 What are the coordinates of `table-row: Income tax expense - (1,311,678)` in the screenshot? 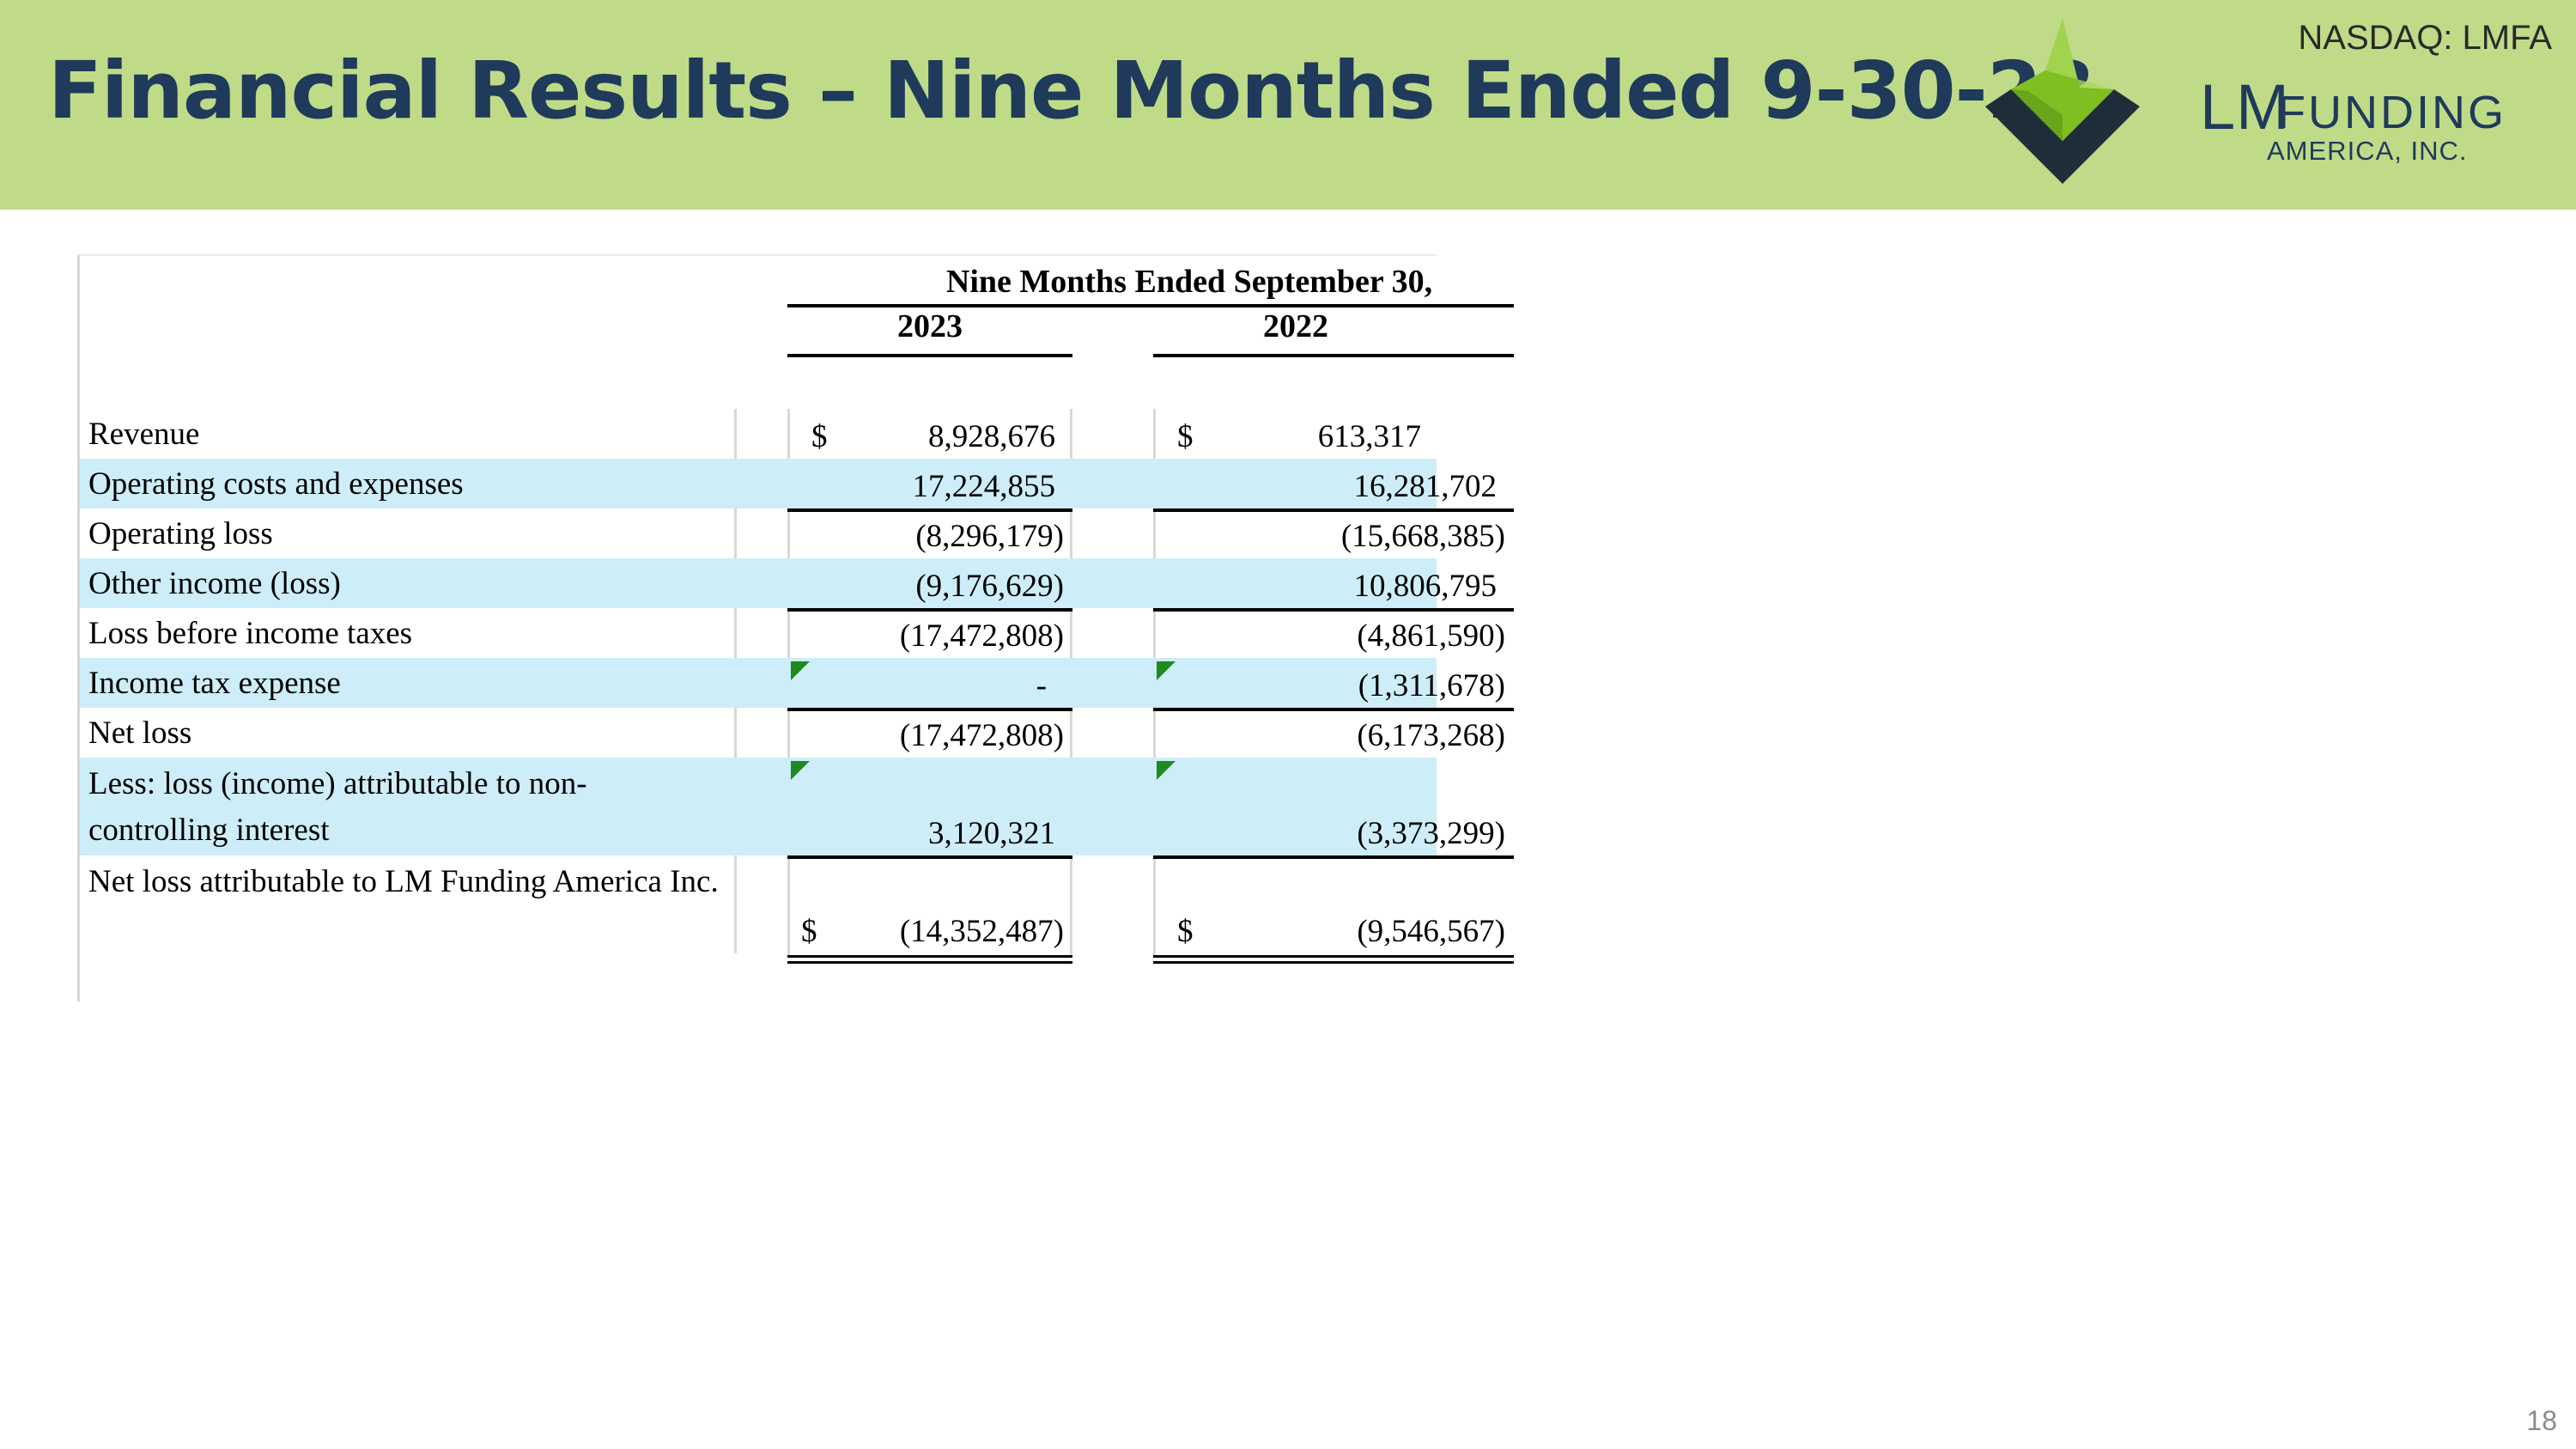 It's located at (792, 683).